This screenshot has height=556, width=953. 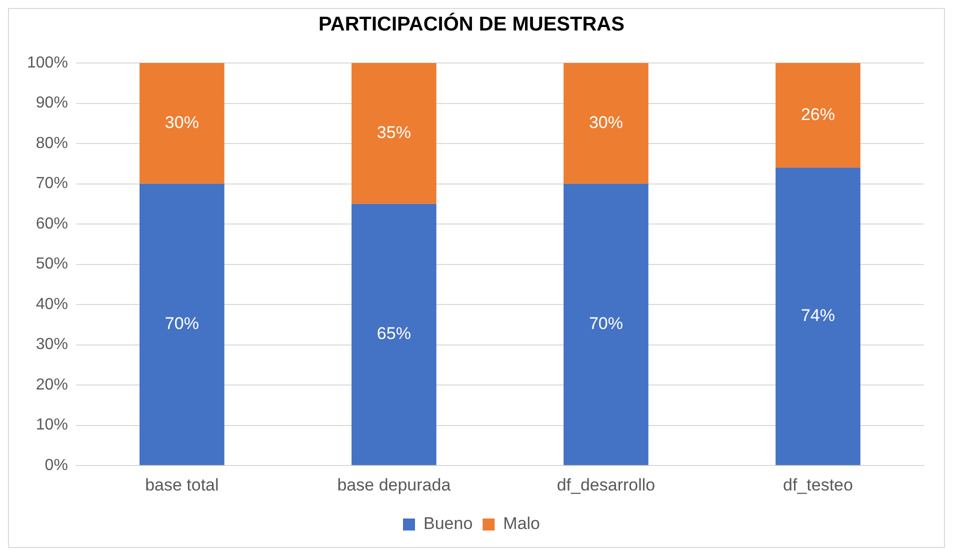 What do you see at coordinates (56, 465) in the screenshot?
I see `y-tick-label: 0%` at bounding box center [56, 465].